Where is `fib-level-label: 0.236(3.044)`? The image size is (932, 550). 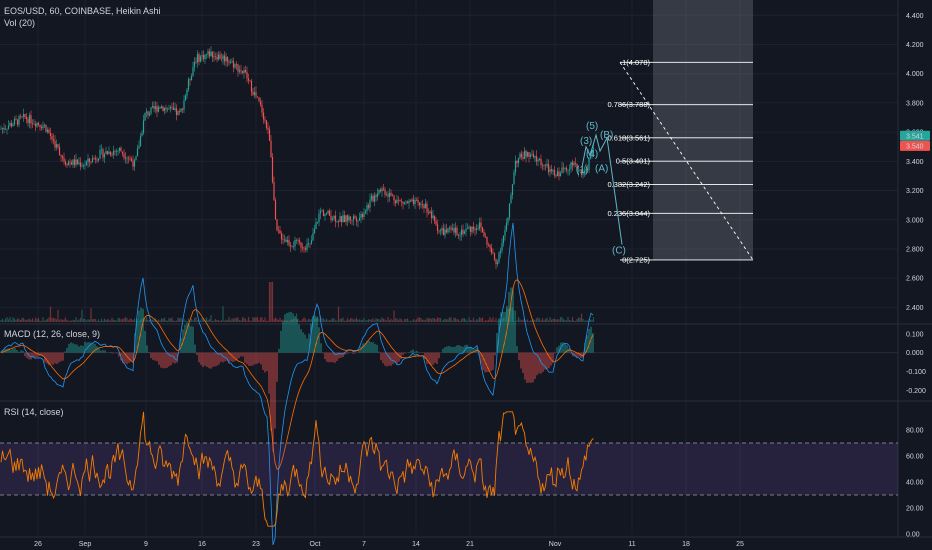
fib-level-label: 0.236(3.044) is located at coordinates (628, 213).